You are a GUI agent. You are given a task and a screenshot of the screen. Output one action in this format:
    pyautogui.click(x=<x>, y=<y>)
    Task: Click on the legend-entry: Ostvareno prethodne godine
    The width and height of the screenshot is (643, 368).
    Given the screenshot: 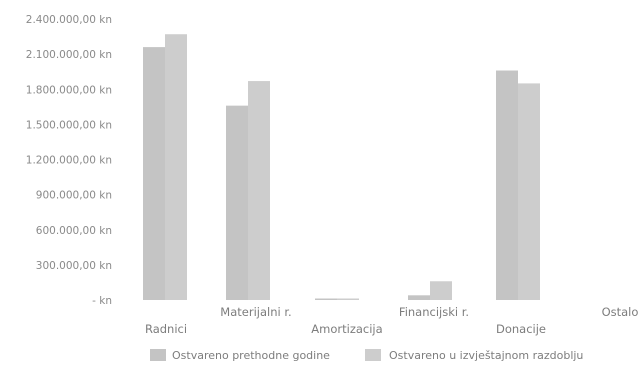 What is the action you would take?
    pyautogui.click(x=251, y=355)
    